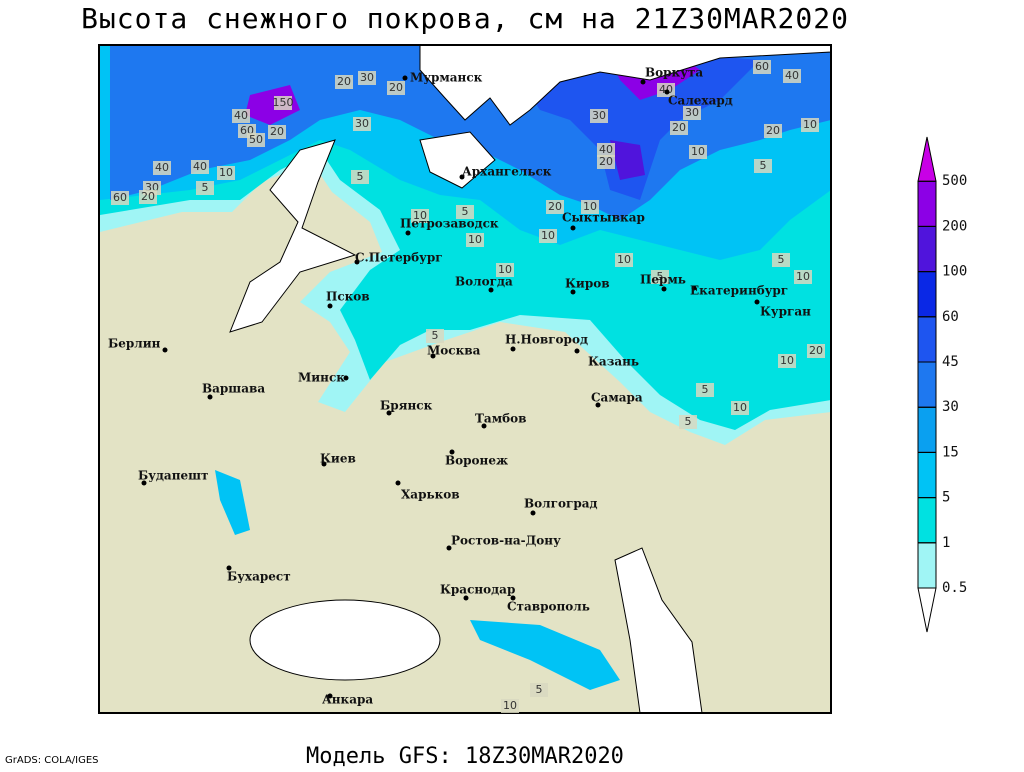 This screenshot has height=772, width=1024. What do you see at coordinates (785, 312) in the screenshot?
I see `city-label: Курган` at bounding box center [785, 312].